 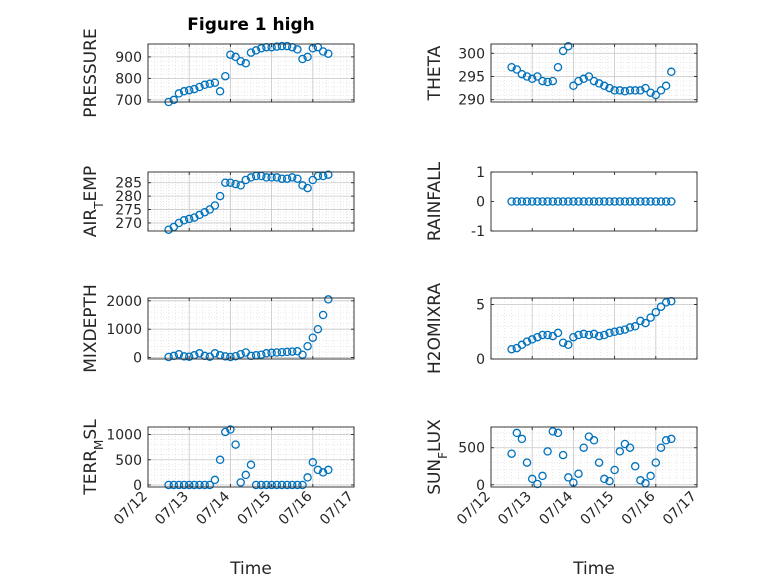 What do you see at coordinates (128, 197) in the screenshot?
I see `y-tick-label: 280` at bounding box center [128, 197].